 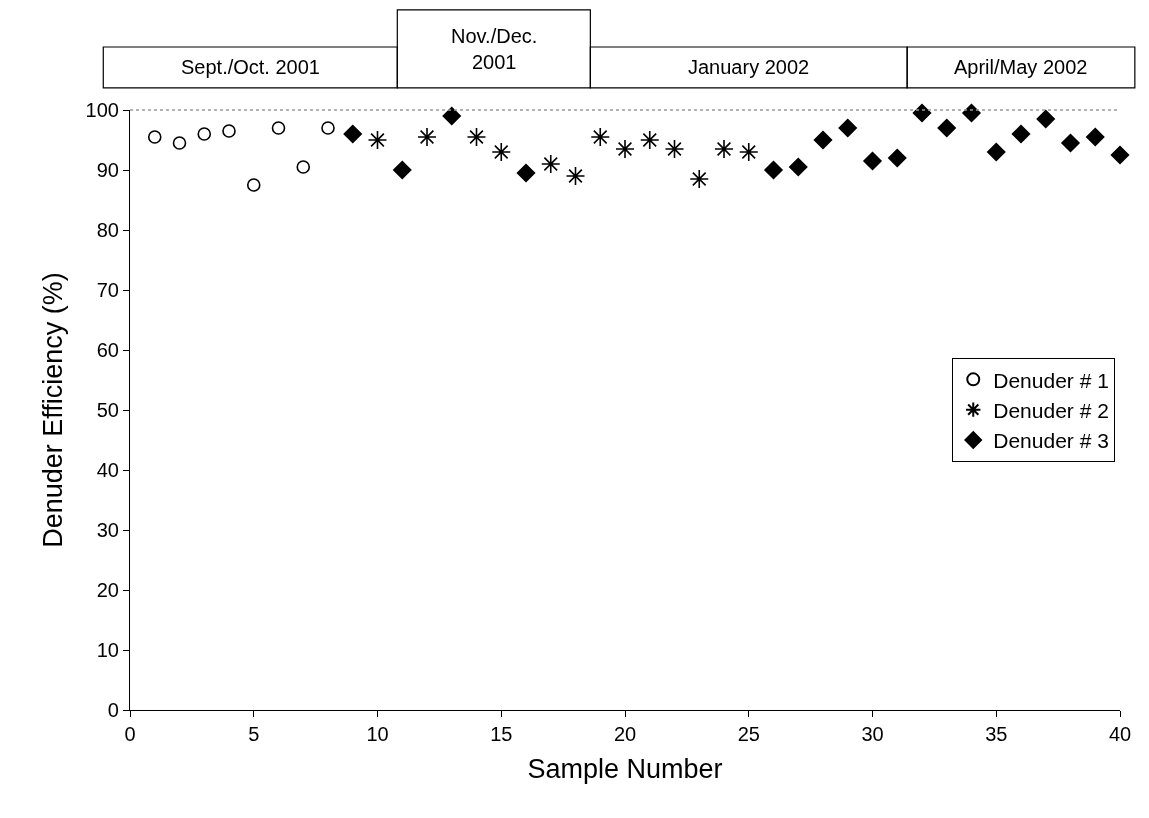 I want to click on y-tick-label: 100, so click(x=102, y=110).